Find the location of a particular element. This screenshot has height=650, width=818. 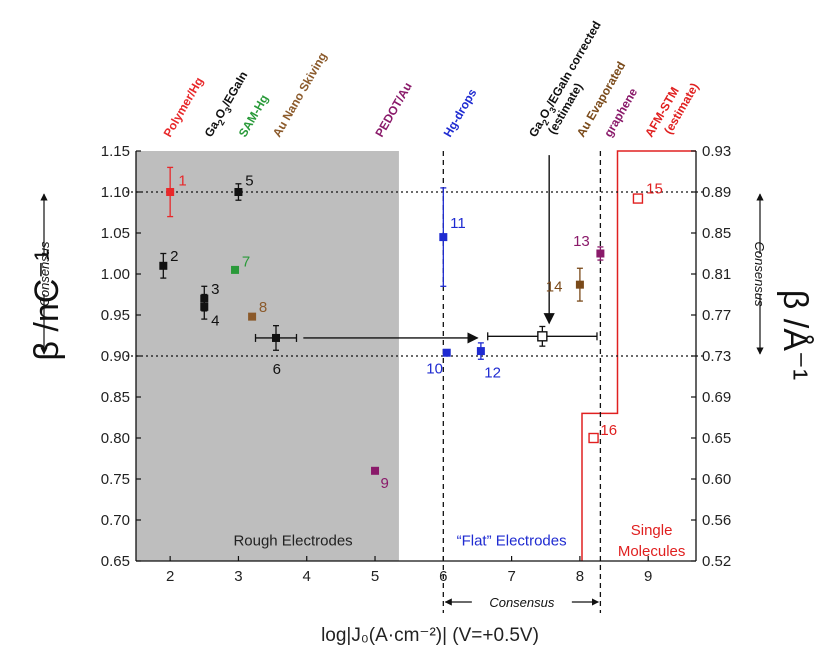

y-tick-label-left: 1.00 is located at coordinates (115, 274).